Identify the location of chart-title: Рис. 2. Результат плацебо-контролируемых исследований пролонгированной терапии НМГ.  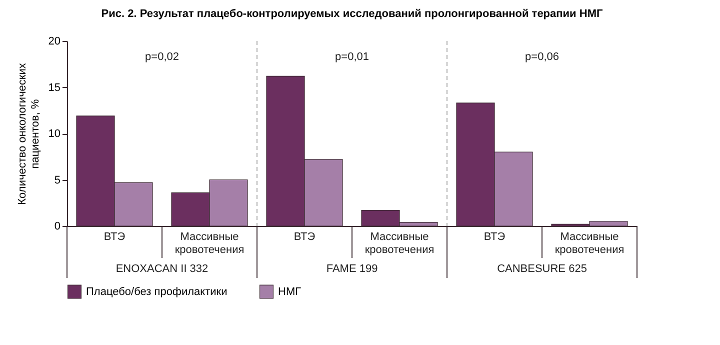
(352, 14).